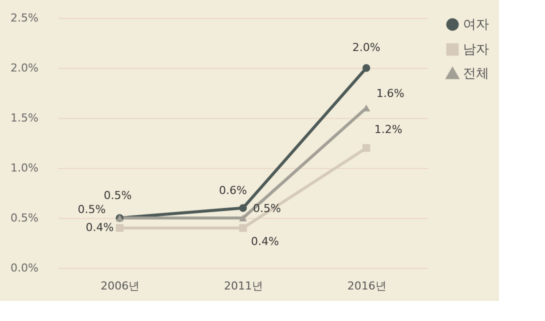  Describe the element at coordinates (24, 268) in the screenshot. I see `y-tick-label: 0.0%` at that location.